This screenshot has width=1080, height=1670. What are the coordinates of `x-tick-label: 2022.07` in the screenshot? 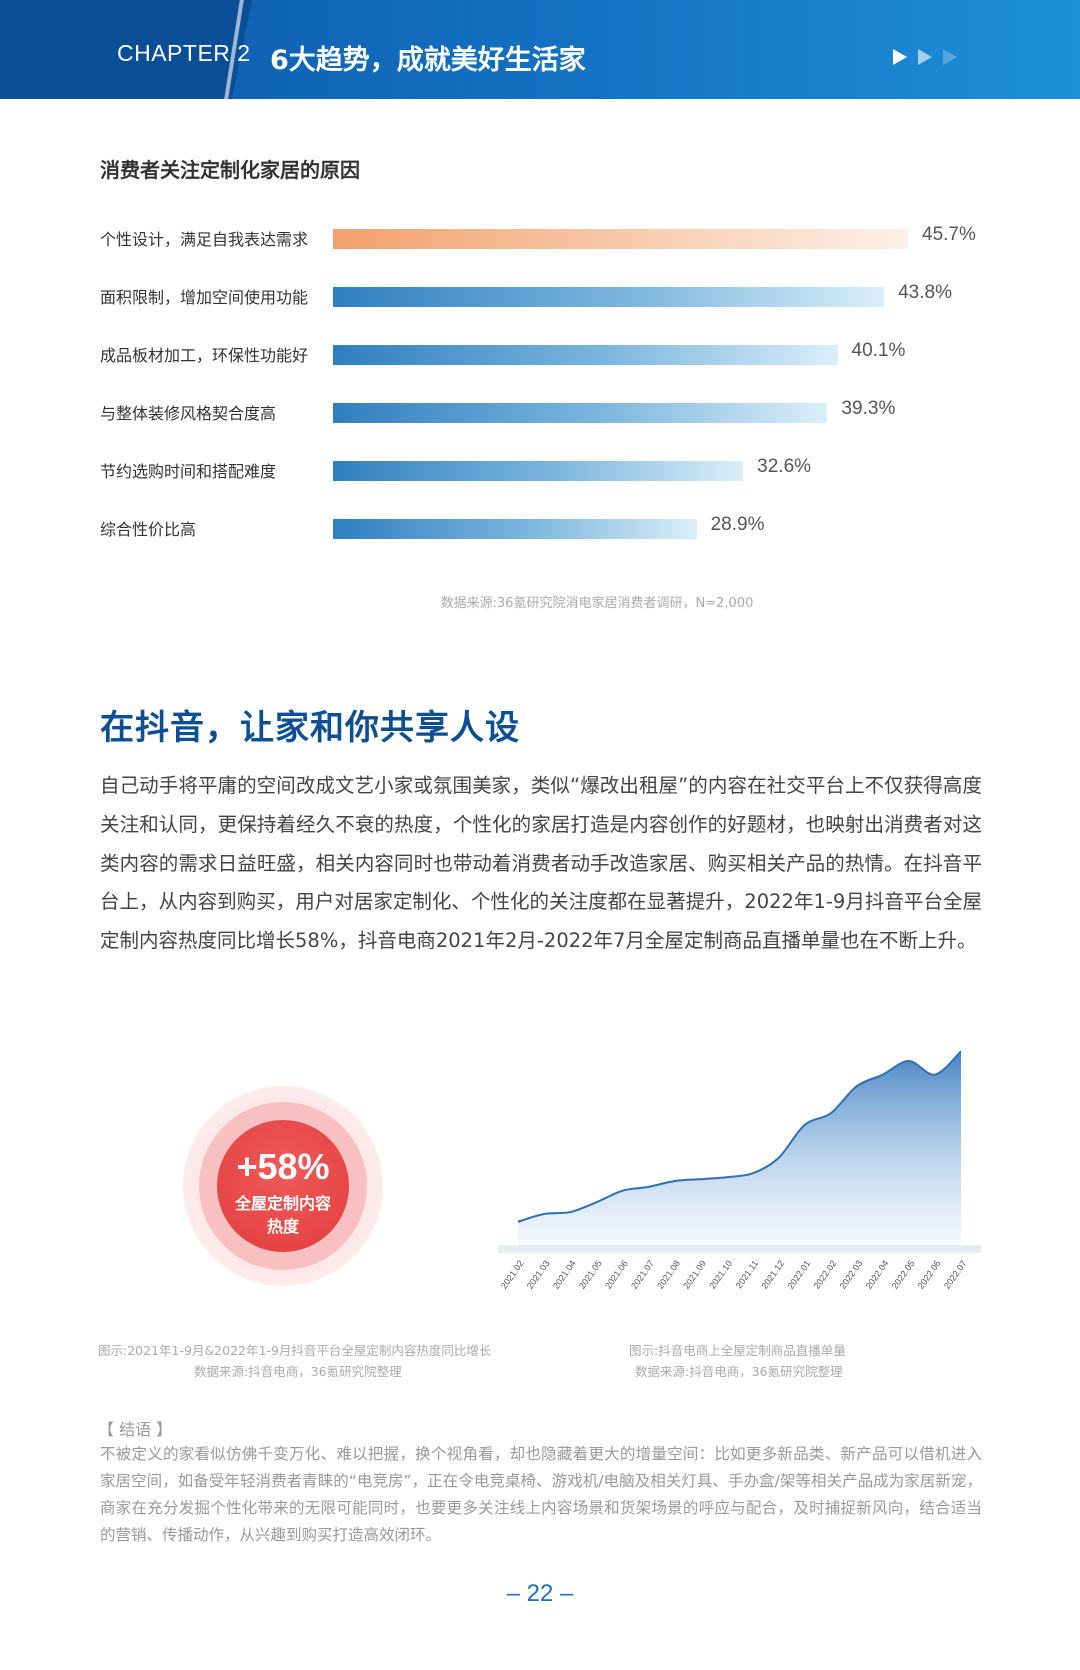 It's located at (955, 1274).